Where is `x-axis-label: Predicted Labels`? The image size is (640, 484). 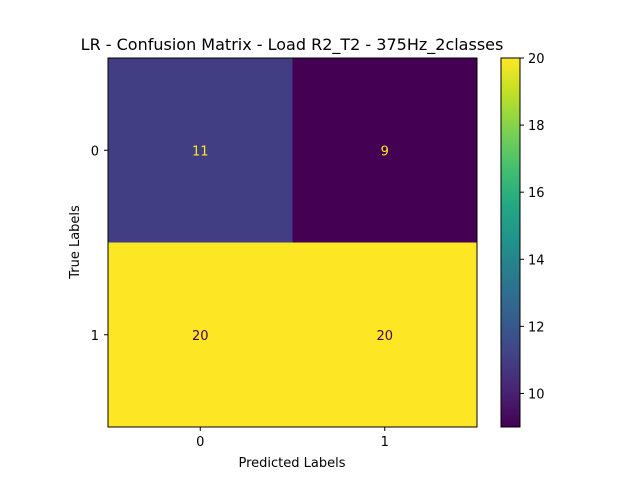
x-axis-label: Predicted Labels is located at coordinates (291, 463).